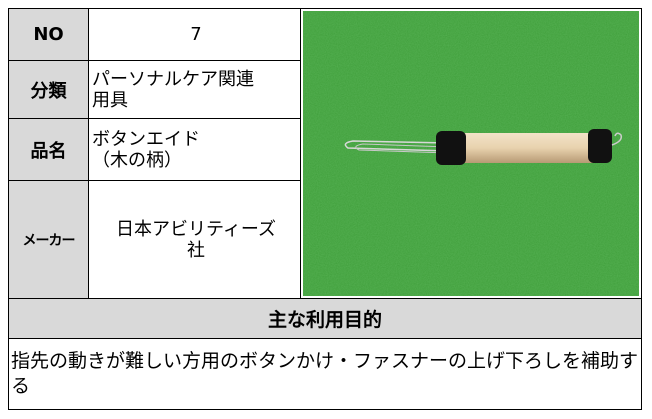 Image resolution: width=652 pixels, height=419 pixels. Describe the element at coordinates (194, 149) in the screenshot. I see `value-name: ボタンエイド （木の柄）` at that location.